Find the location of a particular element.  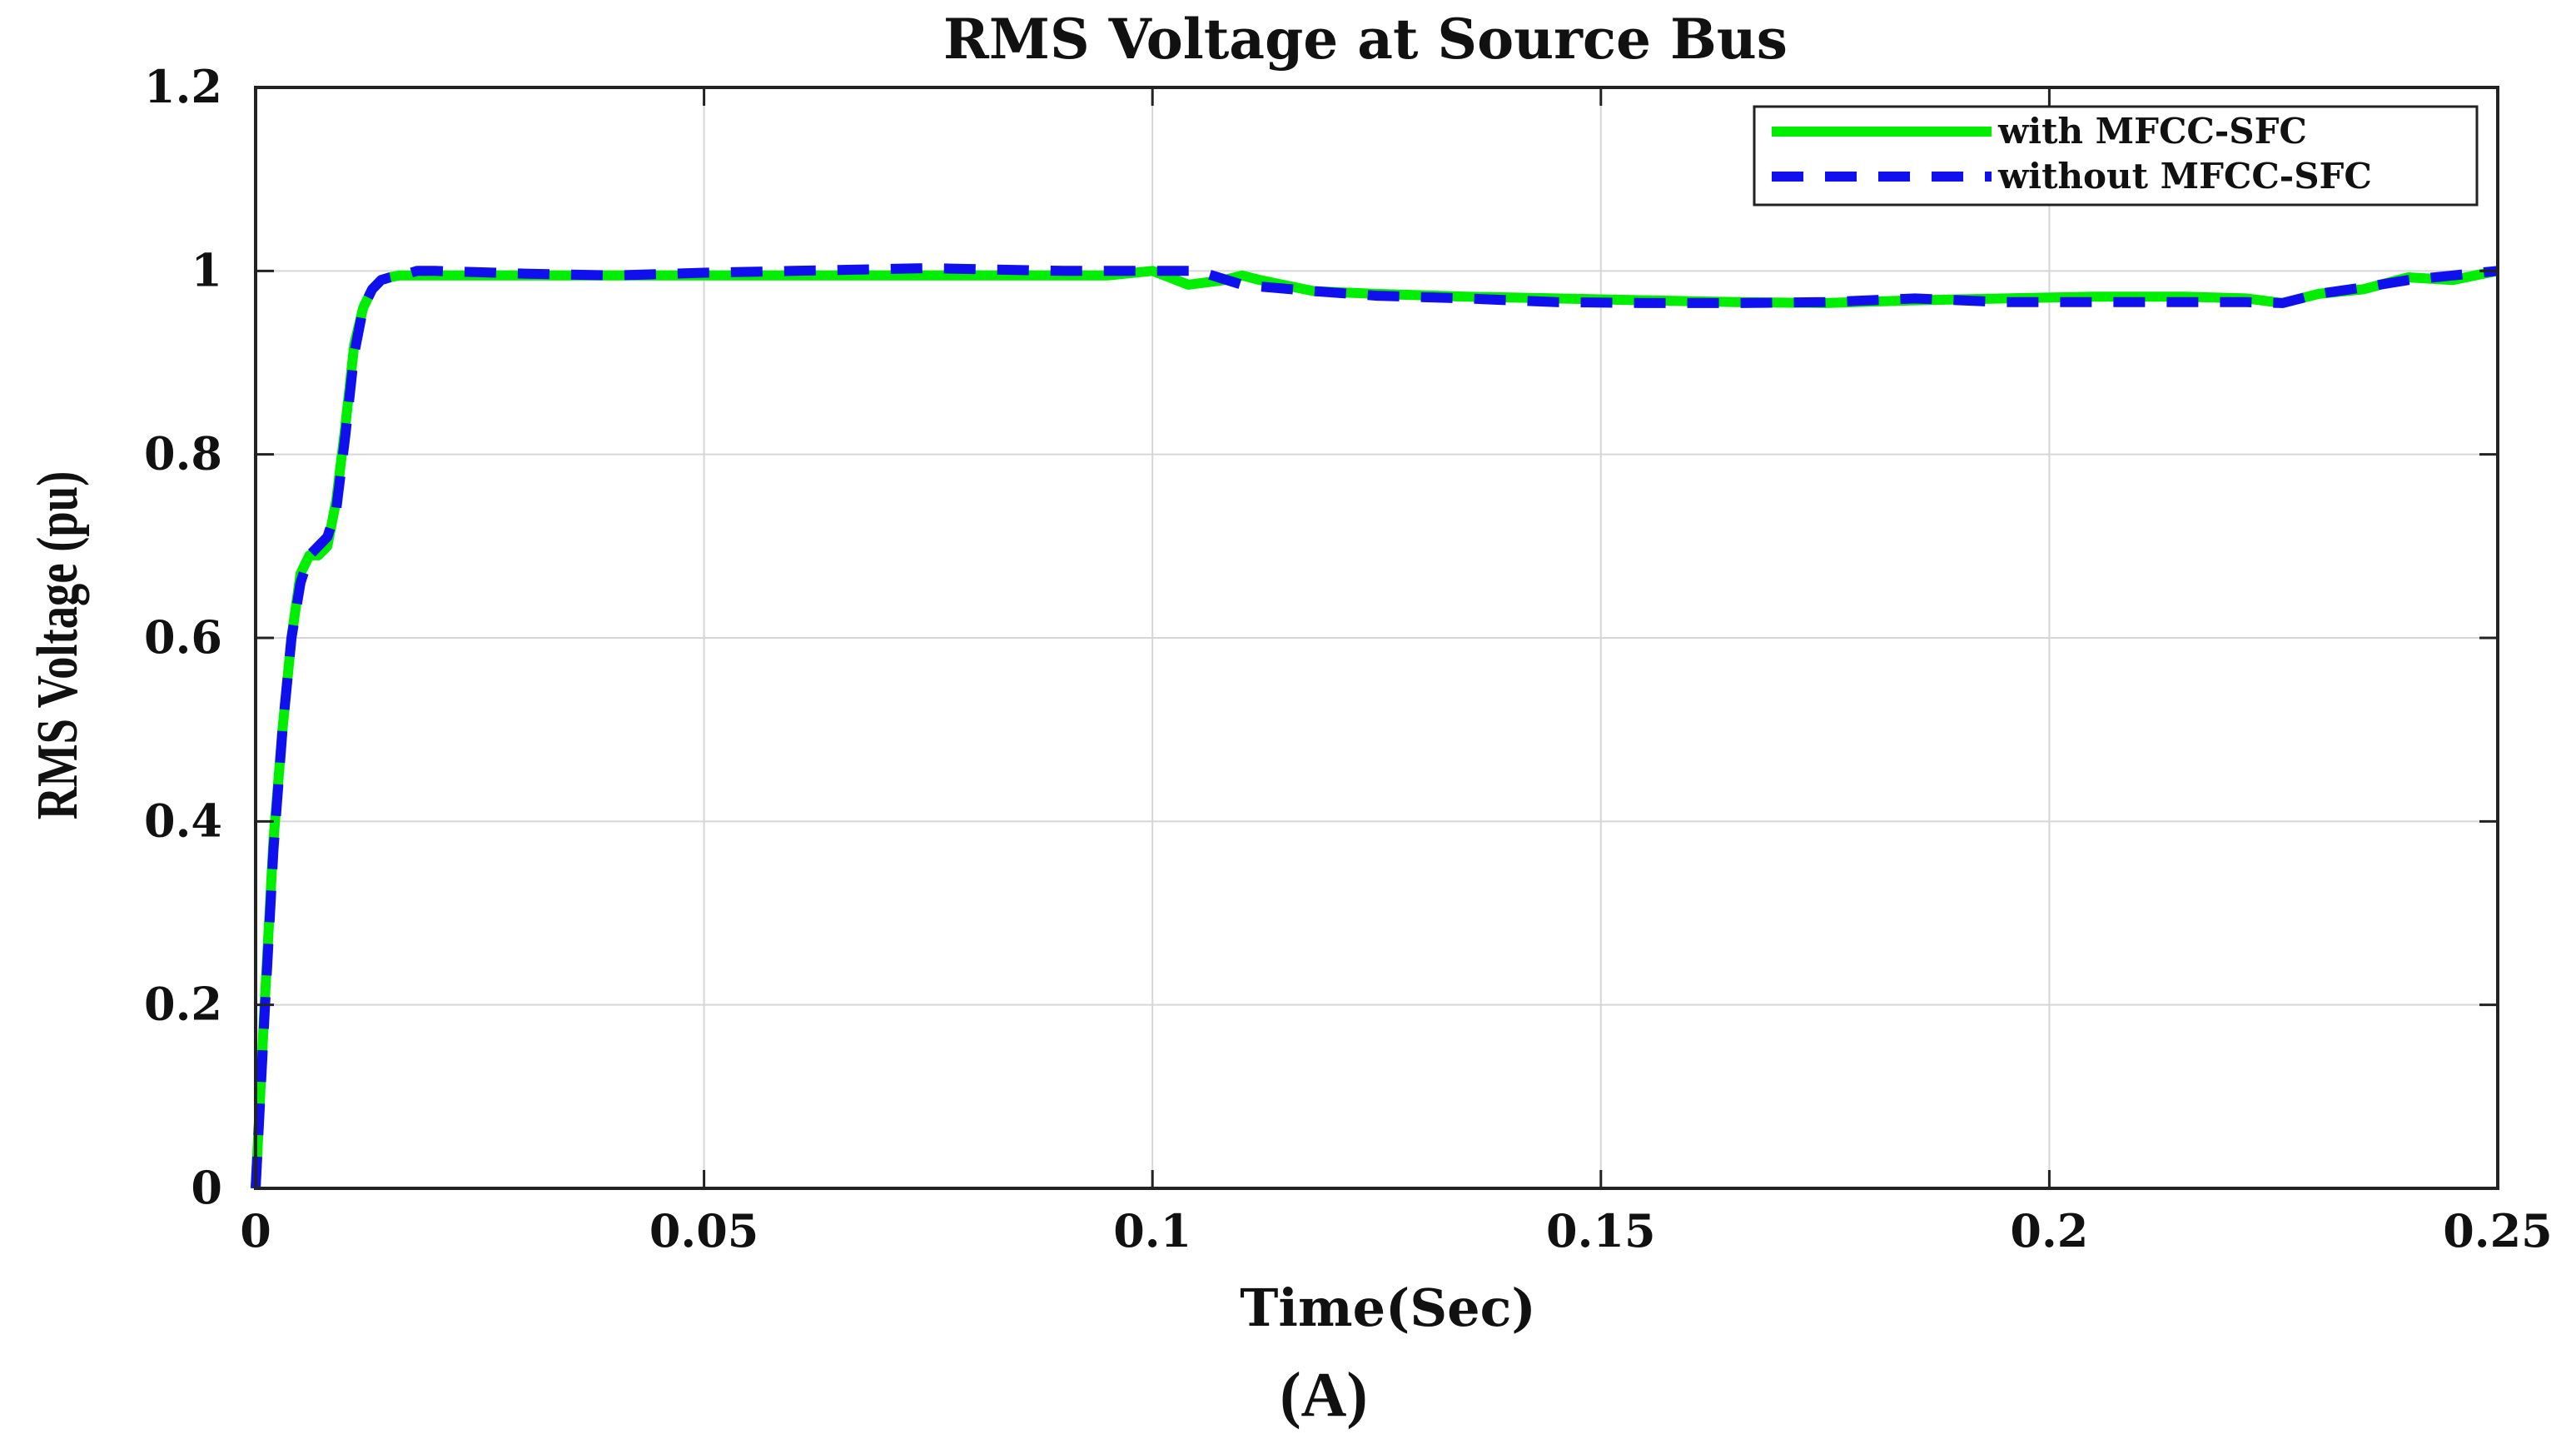

chart-title: RMS Voltage at Source Bus is located at coordinates (1365, 39).